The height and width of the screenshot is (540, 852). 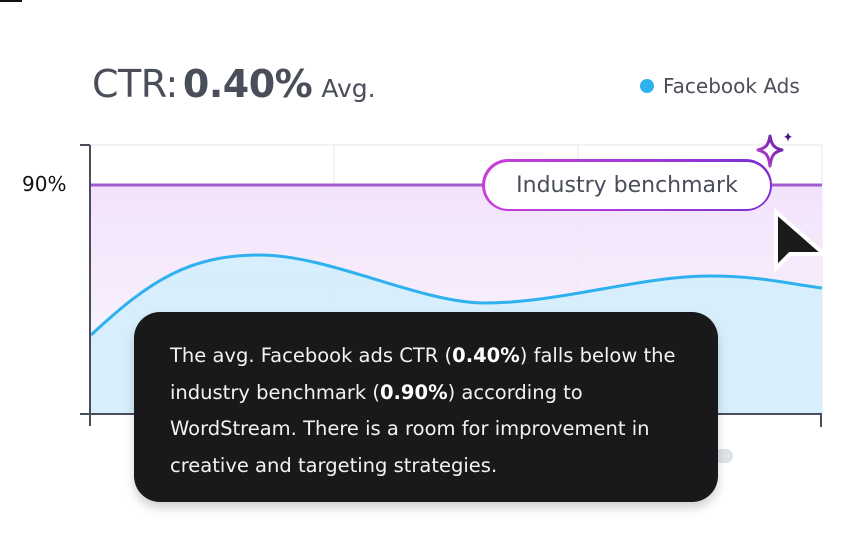 I want to click on tooltip-value-benchmark: 0.90%, so click(x=413, y=392).